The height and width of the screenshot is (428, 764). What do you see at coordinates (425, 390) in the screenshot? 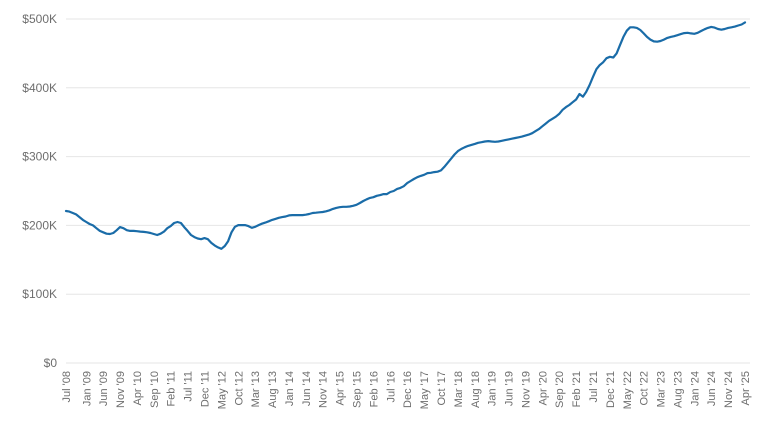
I see `x-axis-tick-label: May '17` at bounding box center [425, 390].